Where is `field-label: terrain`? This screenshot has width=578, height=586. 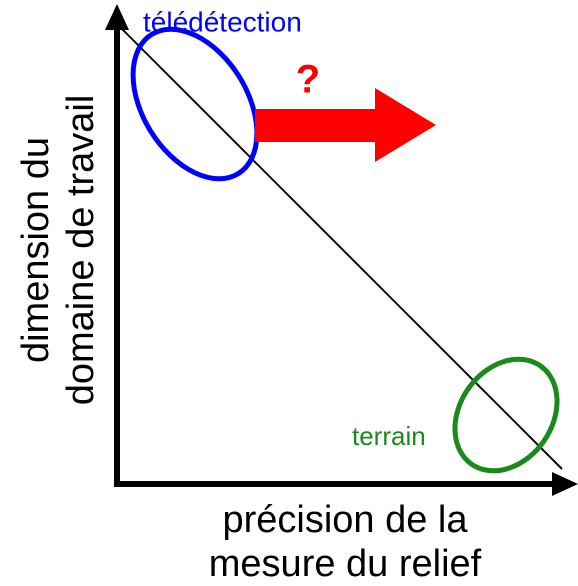 field-label: terrain is located at coordinates (389, 436).